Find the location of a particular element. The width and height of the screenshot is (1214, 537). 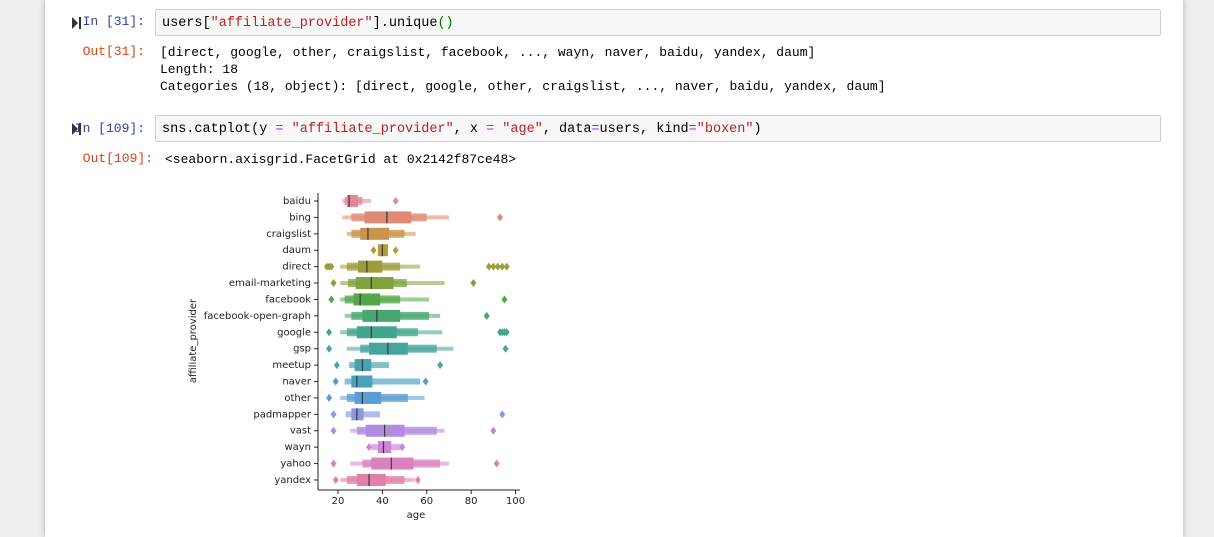

y-axis-label: affiliate_provider is located at coordinates (193, 340).